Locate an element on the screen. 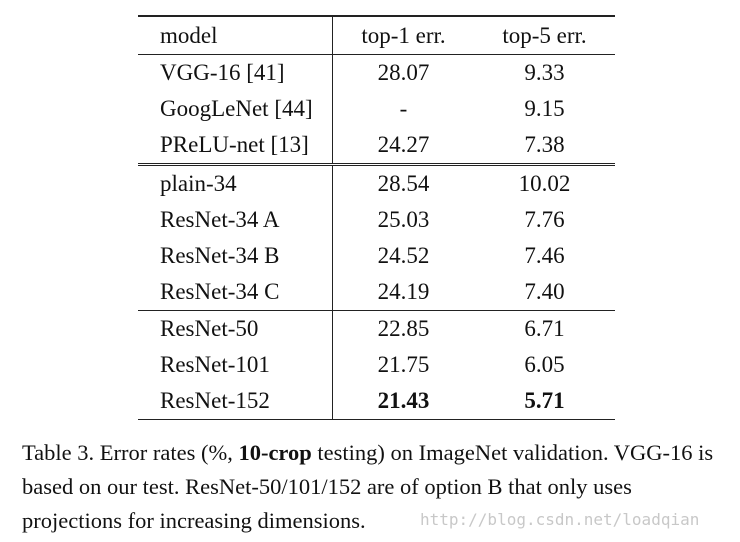 The height and width of the screenshot is (542, 740). top1-cell: 21.75 is located at coordinates (403, 364).